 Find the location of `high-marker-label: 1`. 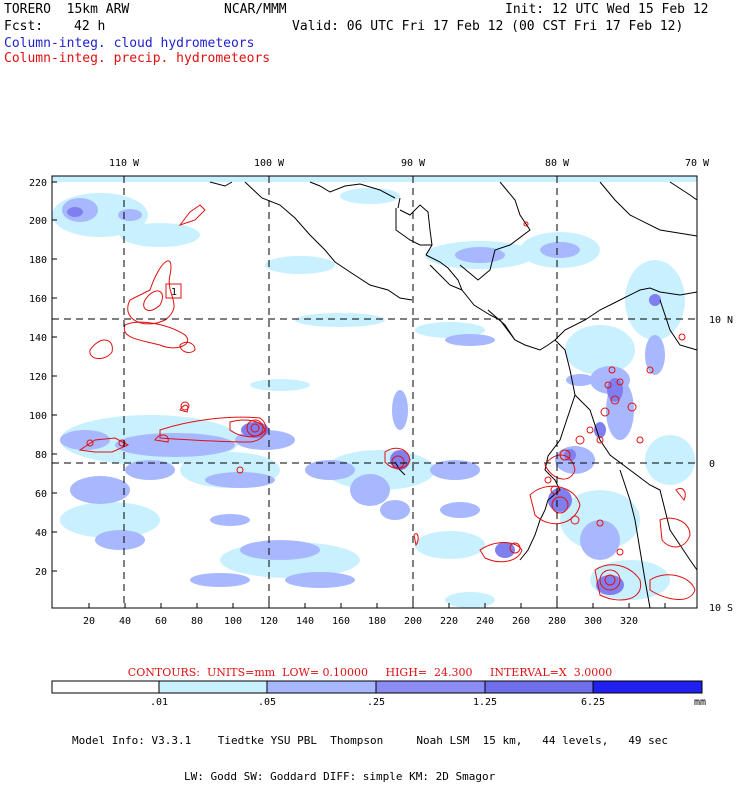

high-marker-label: 1 is located at coordinates (174, 292).